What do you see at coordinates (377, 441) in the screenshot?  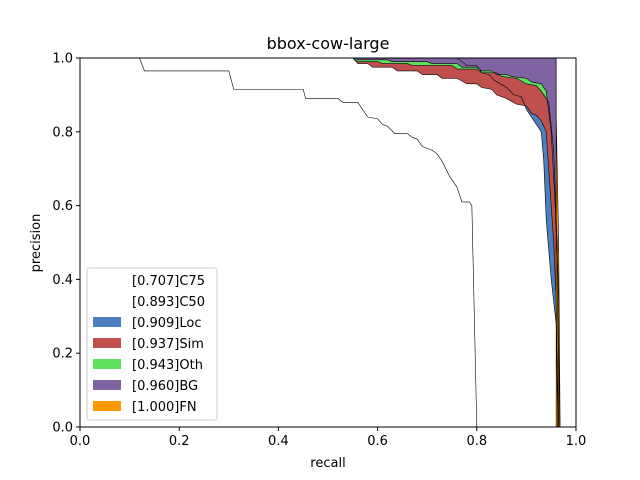 I see `x-tick-label: 0.6` at bounding box center [377, 441].